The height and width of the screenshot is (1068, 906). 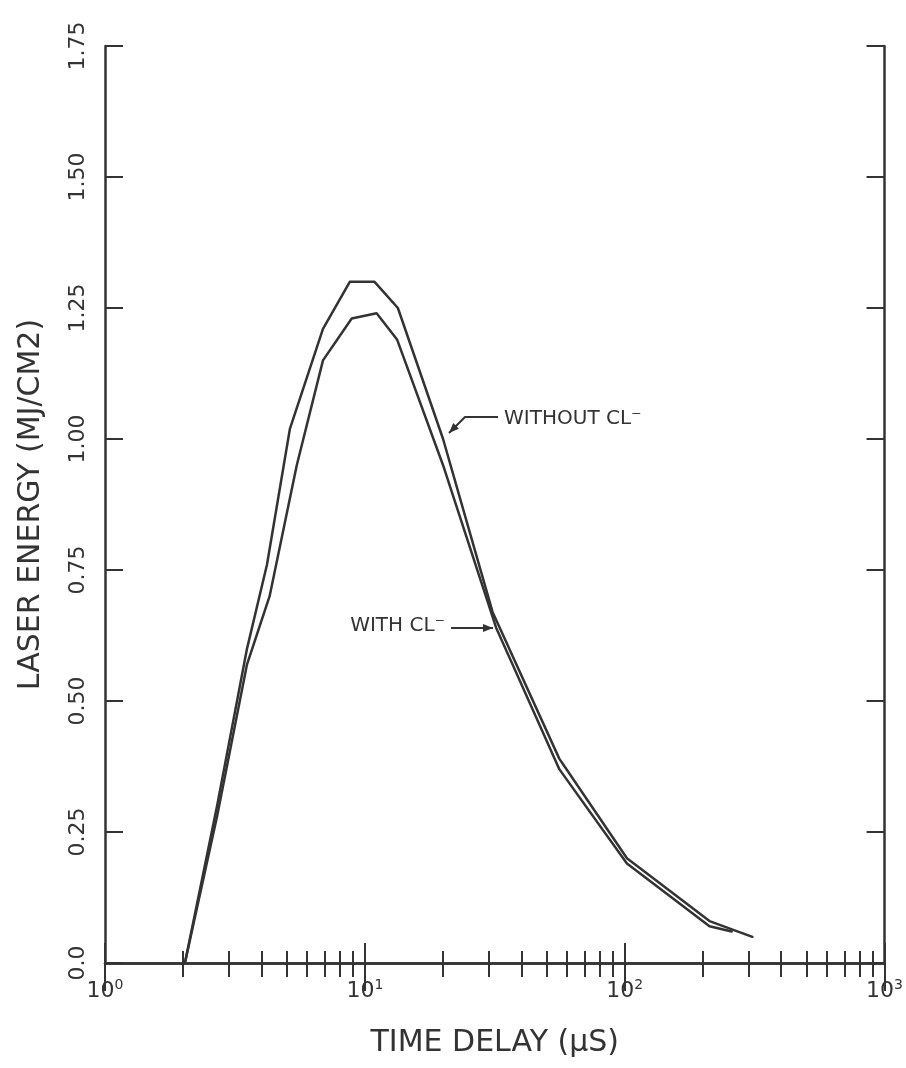 What do you see at coordinates (76, 46) in the screenshot?
I see `y-tick-label: 1.75` at bounding box center [76, 46].